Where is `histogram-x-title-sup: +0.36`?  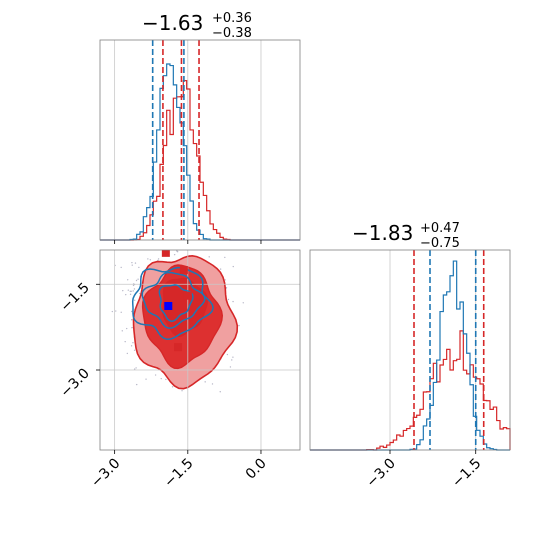 histogram-x-title-sup: +0.36 is located at coordinates (232, 18).